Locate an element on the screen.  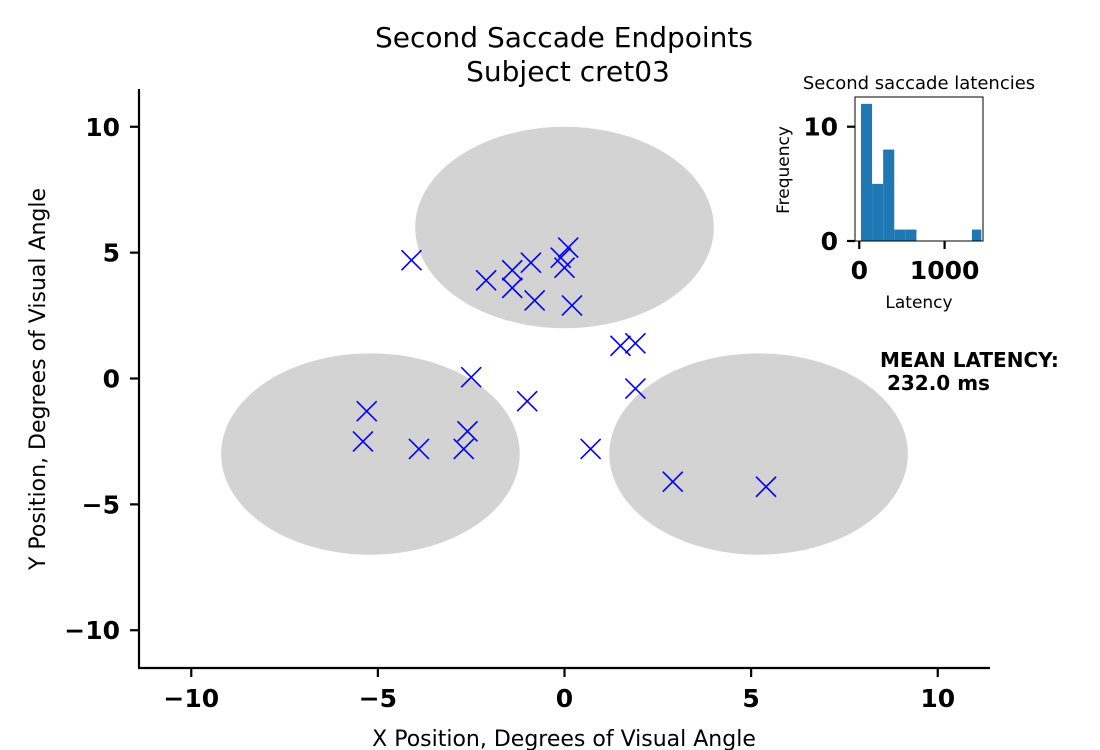
y-axis-ticks: −10 −5 0 5 10 is located at coordinates (101, 379).